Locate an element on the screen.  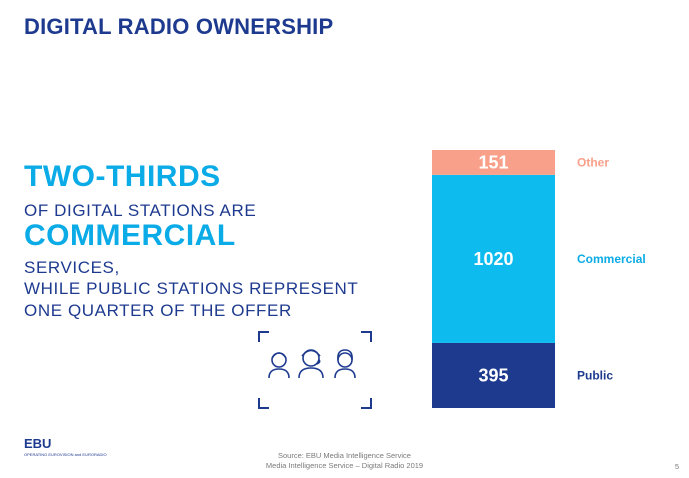
bar-value-other: 151 is located at coordinates (493, 162).